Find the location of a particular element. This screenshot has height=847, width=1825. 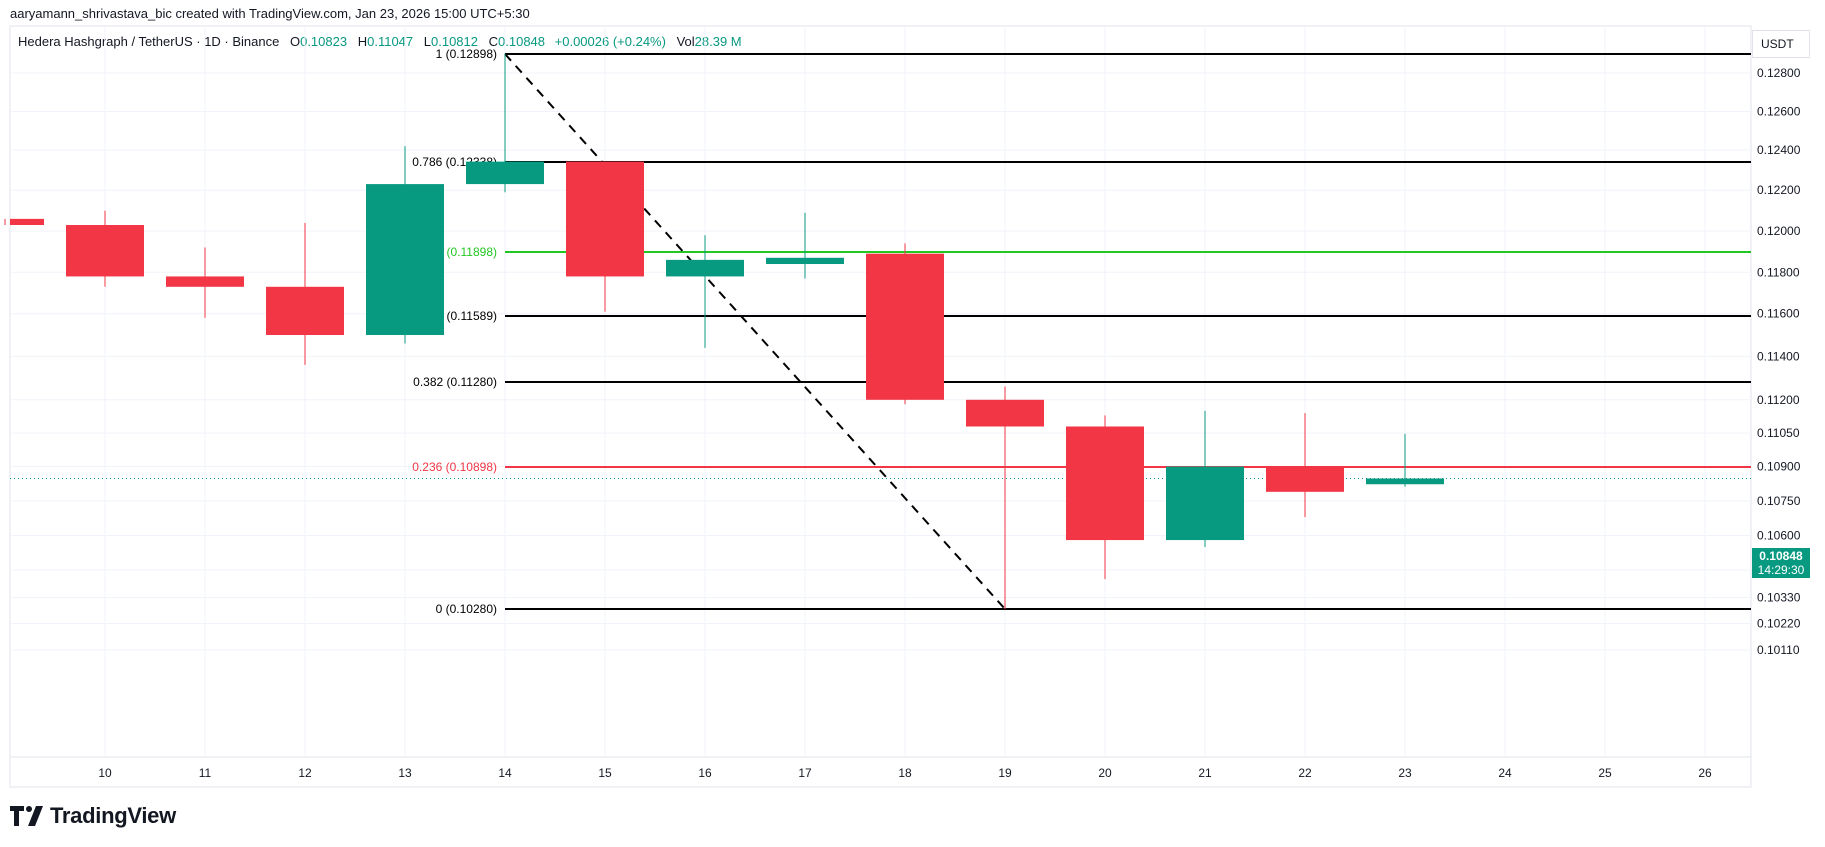

fib-level-label: 0.5 (0.11589) is located at coordinates (462, 316).